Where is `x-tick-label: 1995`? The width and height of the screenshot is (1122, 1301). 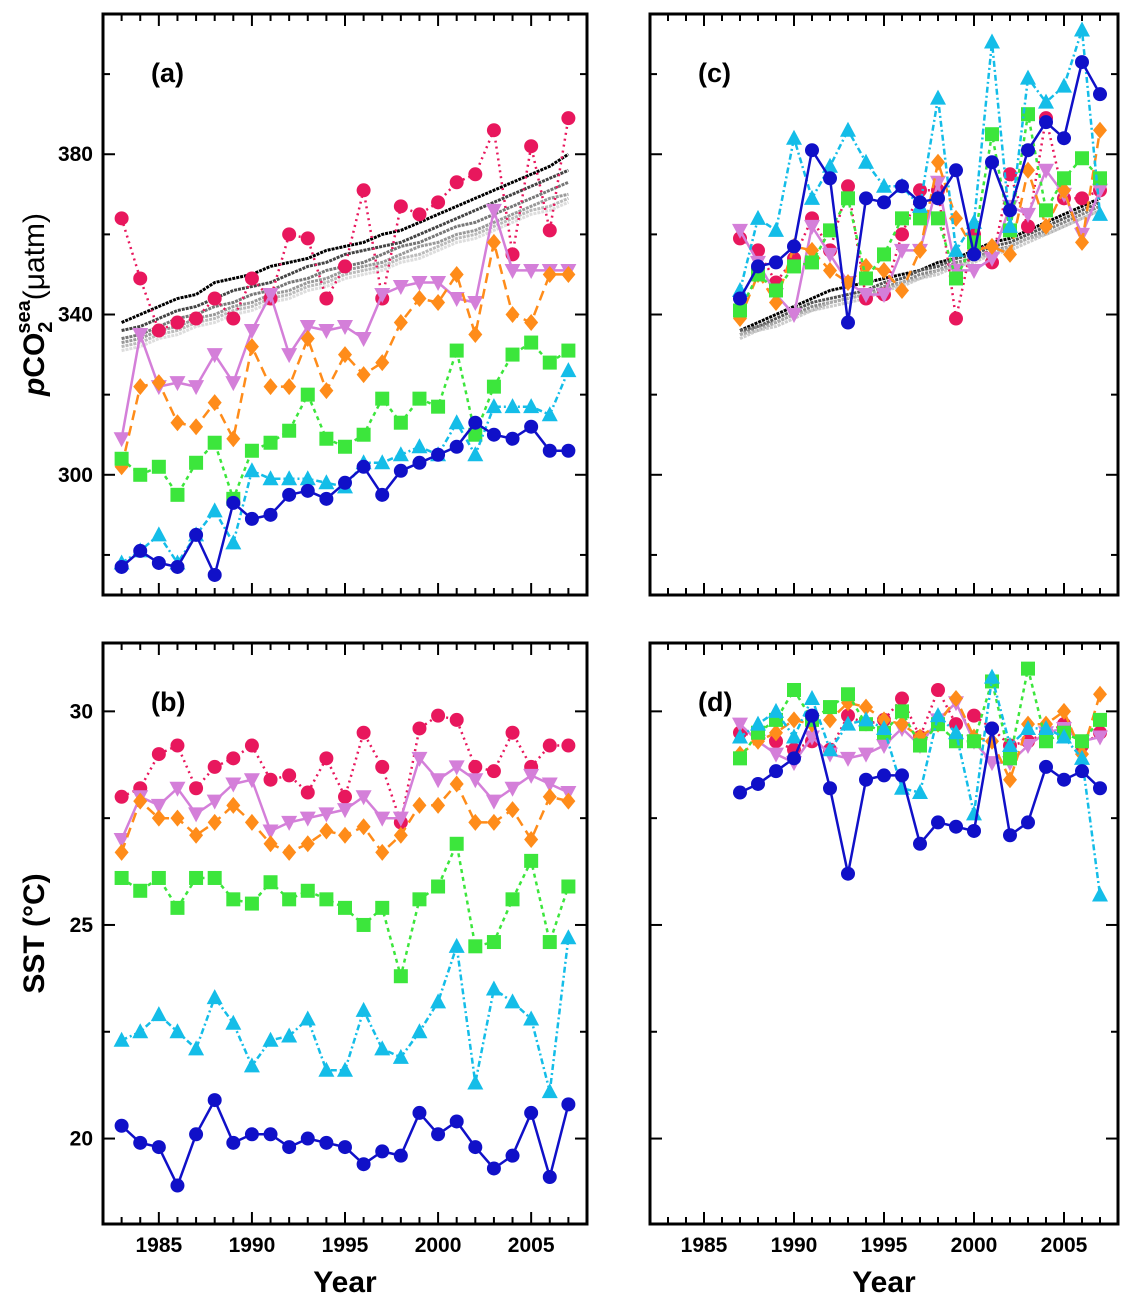
x-tick-label: 1995 is located at coordinates (345, 1245).